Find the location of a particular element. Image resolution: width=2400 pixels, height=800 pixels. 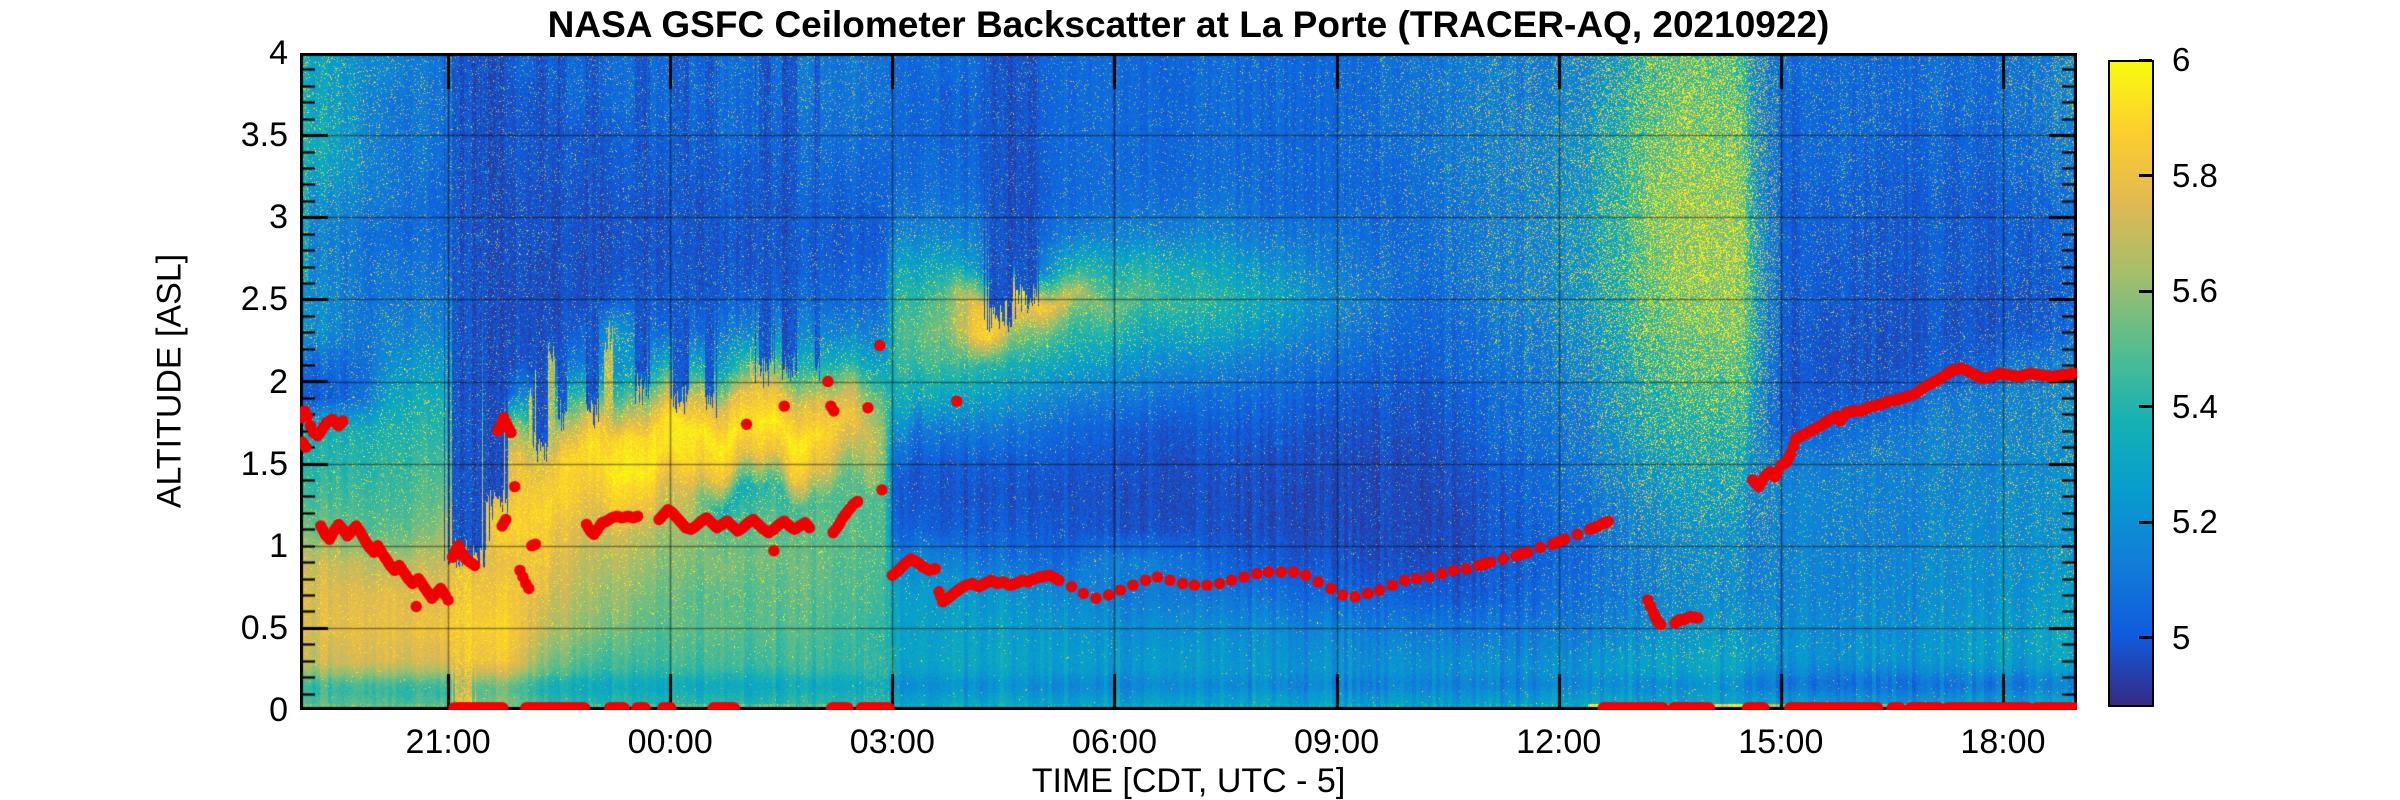

y-tick-label: 2.5 is located at coordinates (264, 299).